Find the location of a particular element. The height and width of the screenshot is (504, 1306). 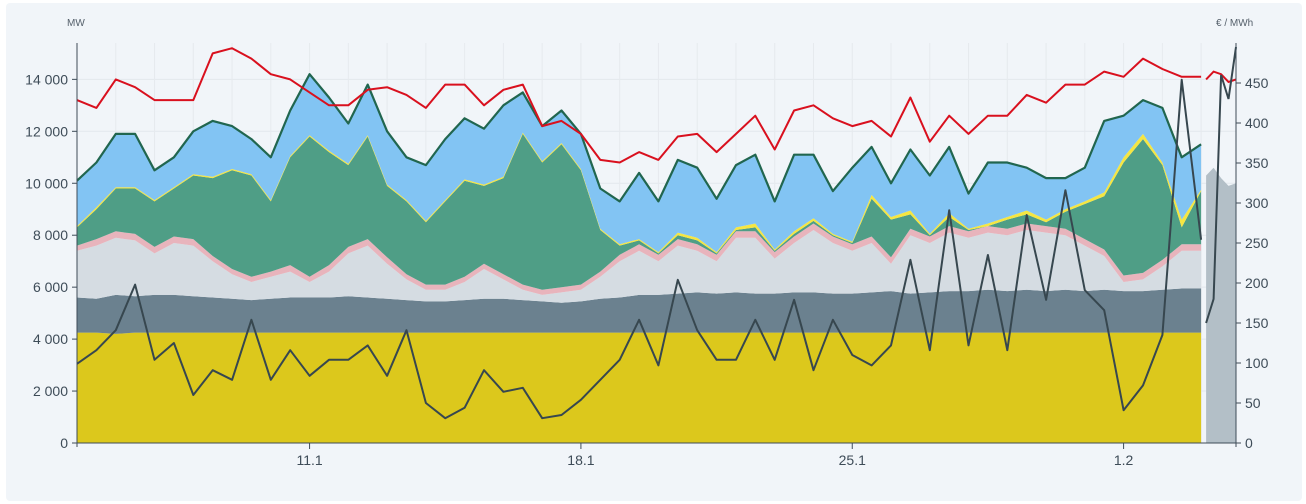

left-tick-label: 8 000 is located at coordinates (50, 235).